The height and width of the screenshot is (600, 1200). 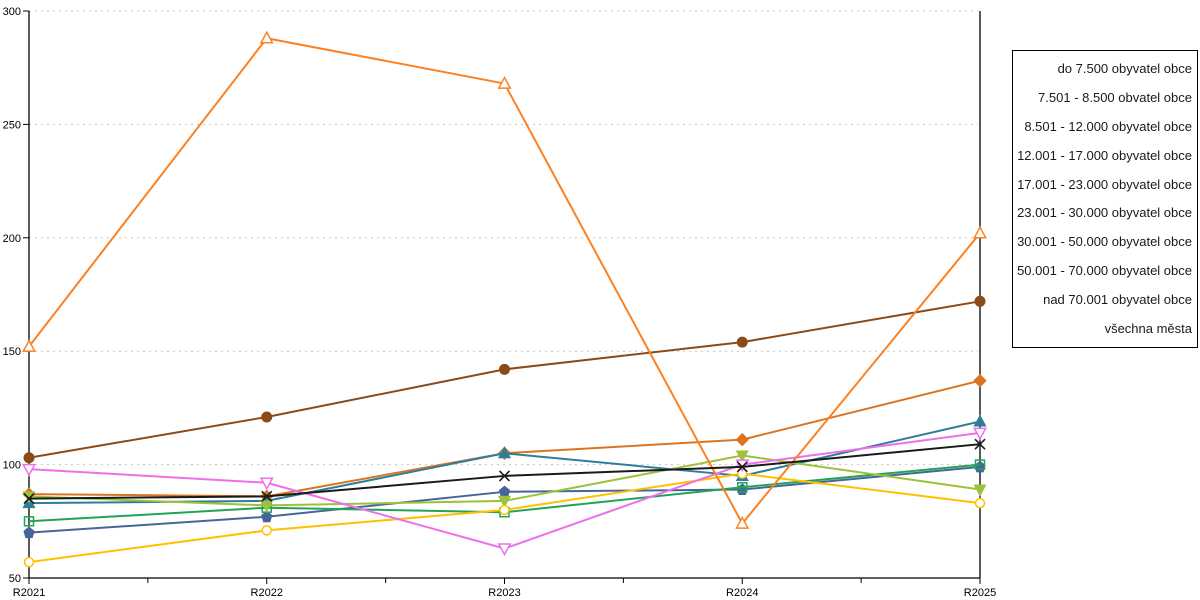 What do you see at coordinates (1115, 98) in the screenshot?
I see `legend-item: 7.501 - 8.500 obvatel obce` at bounding box center [1115, 98].